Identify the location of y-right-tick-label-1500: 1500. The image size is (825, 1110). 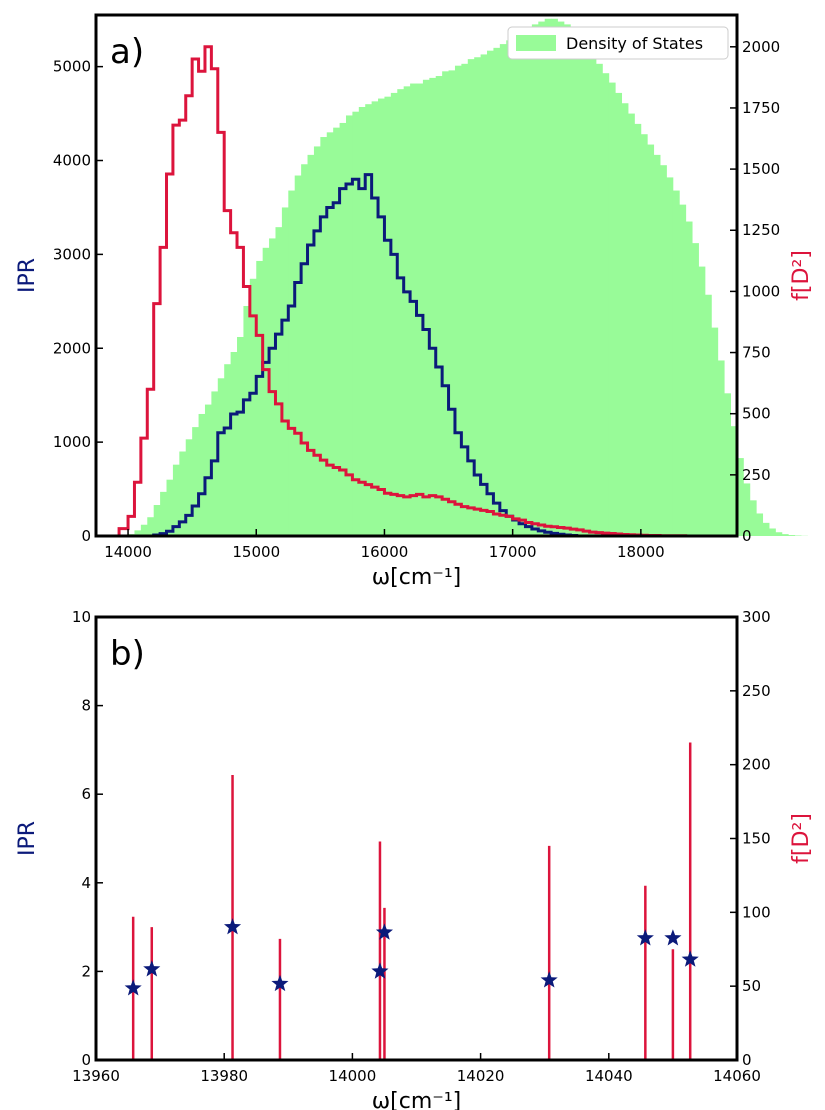
(761, 169).